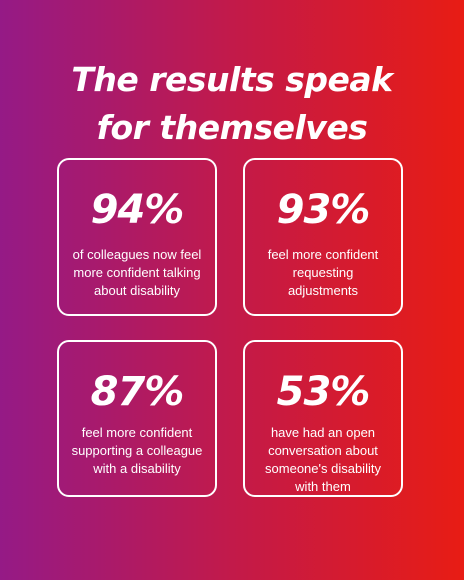  Describe the element at coordinates (137, 392) in the screenshot. I see `stat-value: 87%` at that location.